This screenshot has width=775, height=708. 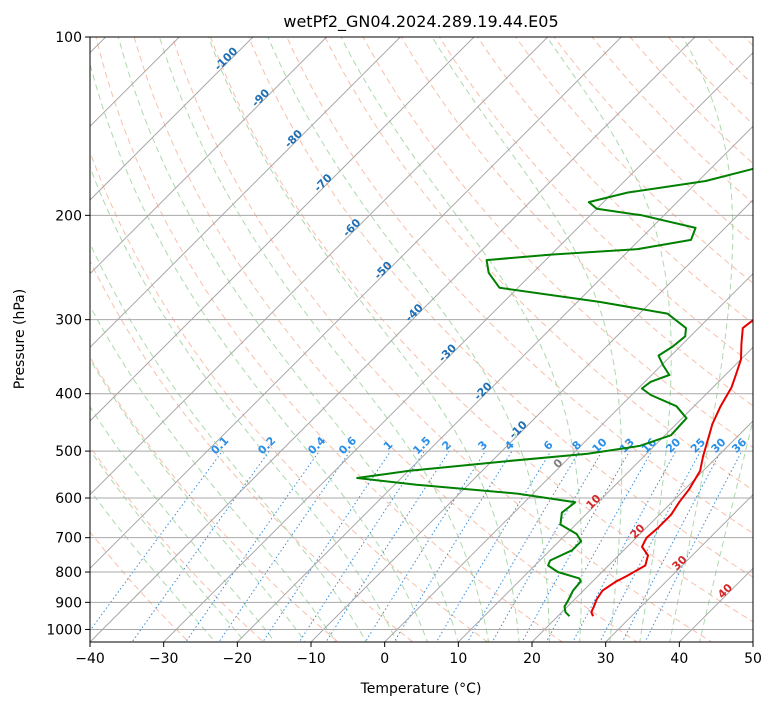 What do you see at coordinates (383, 269) in the screenshot?
I see `isotherm-label: -50` at bounding box center [383, 269].